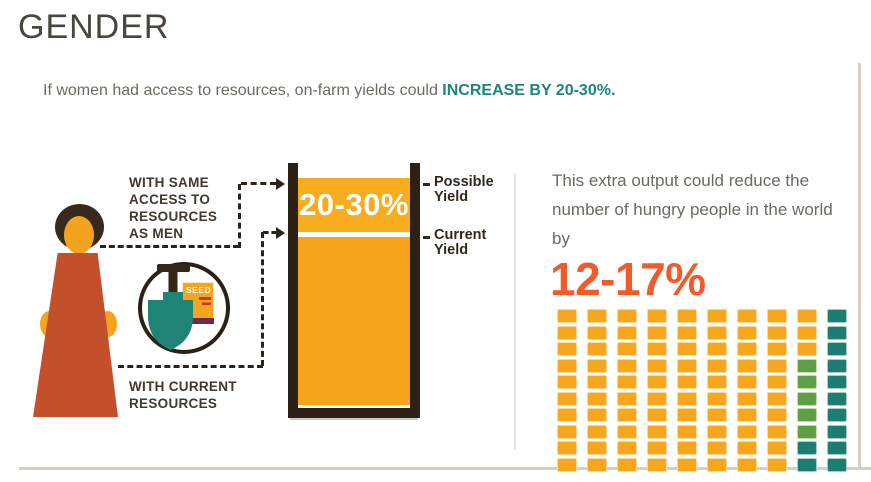  Describe the element at coordinates (270, 232) in the screenshot. I see `connector-current-yield-horizontal` at that location.